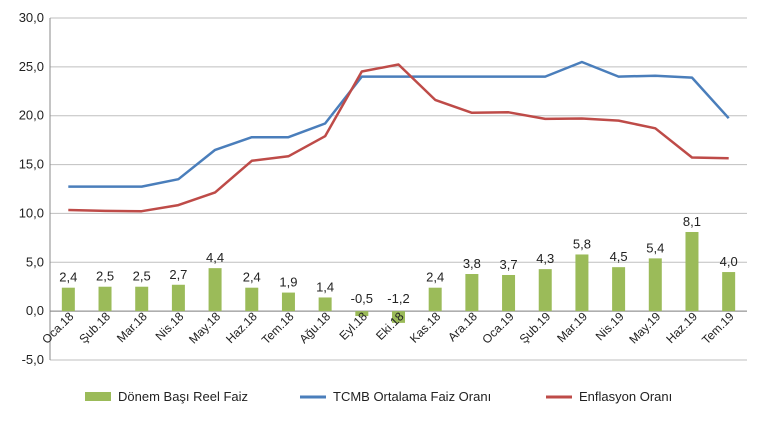 The height and width of the screenshot is (422, 768). What do you see at coordinates (398, 298) in the screenshot?
I see `bar-data-label: -1,2` at bounding box center [398, 298].